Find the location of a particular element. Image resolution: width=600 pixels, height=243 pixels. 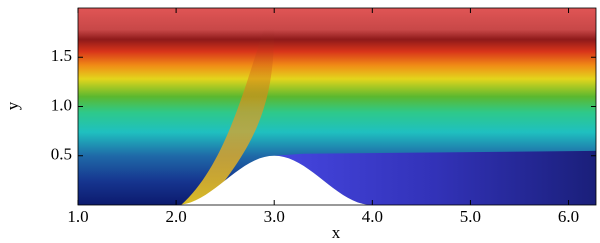

obstacle is located at coordinates (274, 180).